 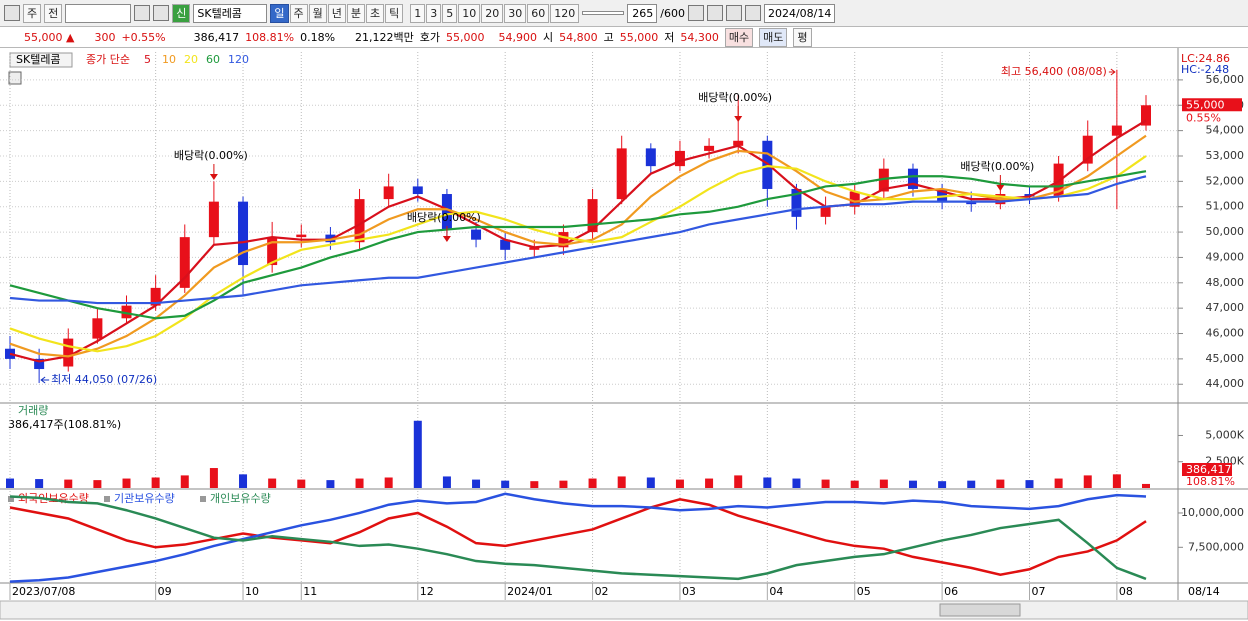 I want to click on y-tick-label: 56,000, so click(x=1225, y=79).